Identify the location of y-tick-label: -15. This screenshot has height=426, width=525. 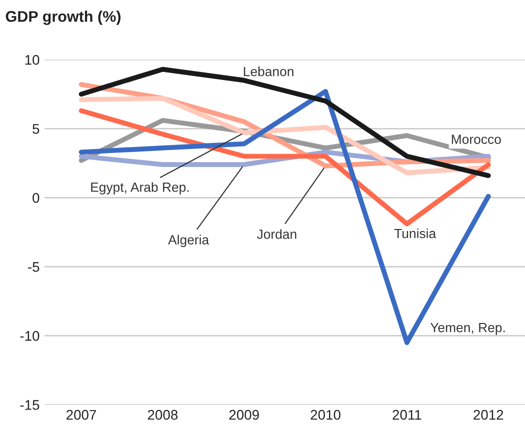
(30, 405).